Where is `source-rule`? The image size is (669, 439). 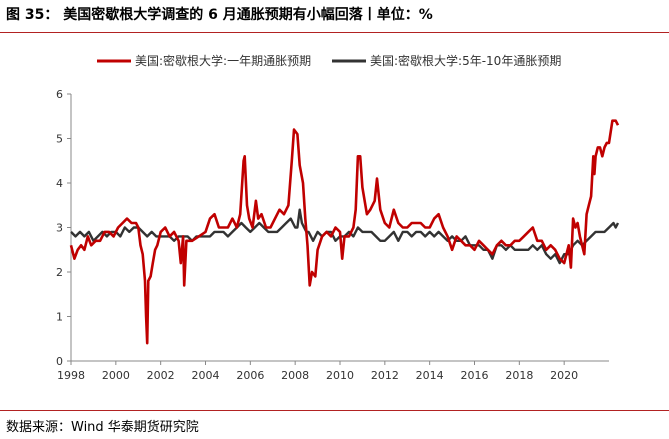
source-rule is located at coordinates (334, 410).